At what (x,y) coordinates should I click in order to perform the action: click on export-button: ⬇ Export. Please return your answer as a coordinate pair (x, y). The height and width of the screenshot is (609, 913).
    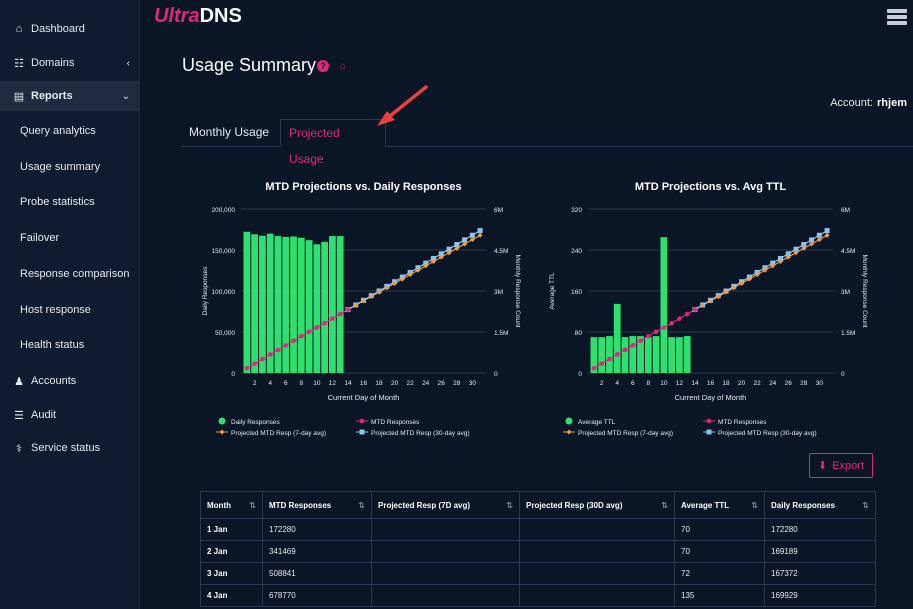
    Looking at the image, I should click on (841, 465).